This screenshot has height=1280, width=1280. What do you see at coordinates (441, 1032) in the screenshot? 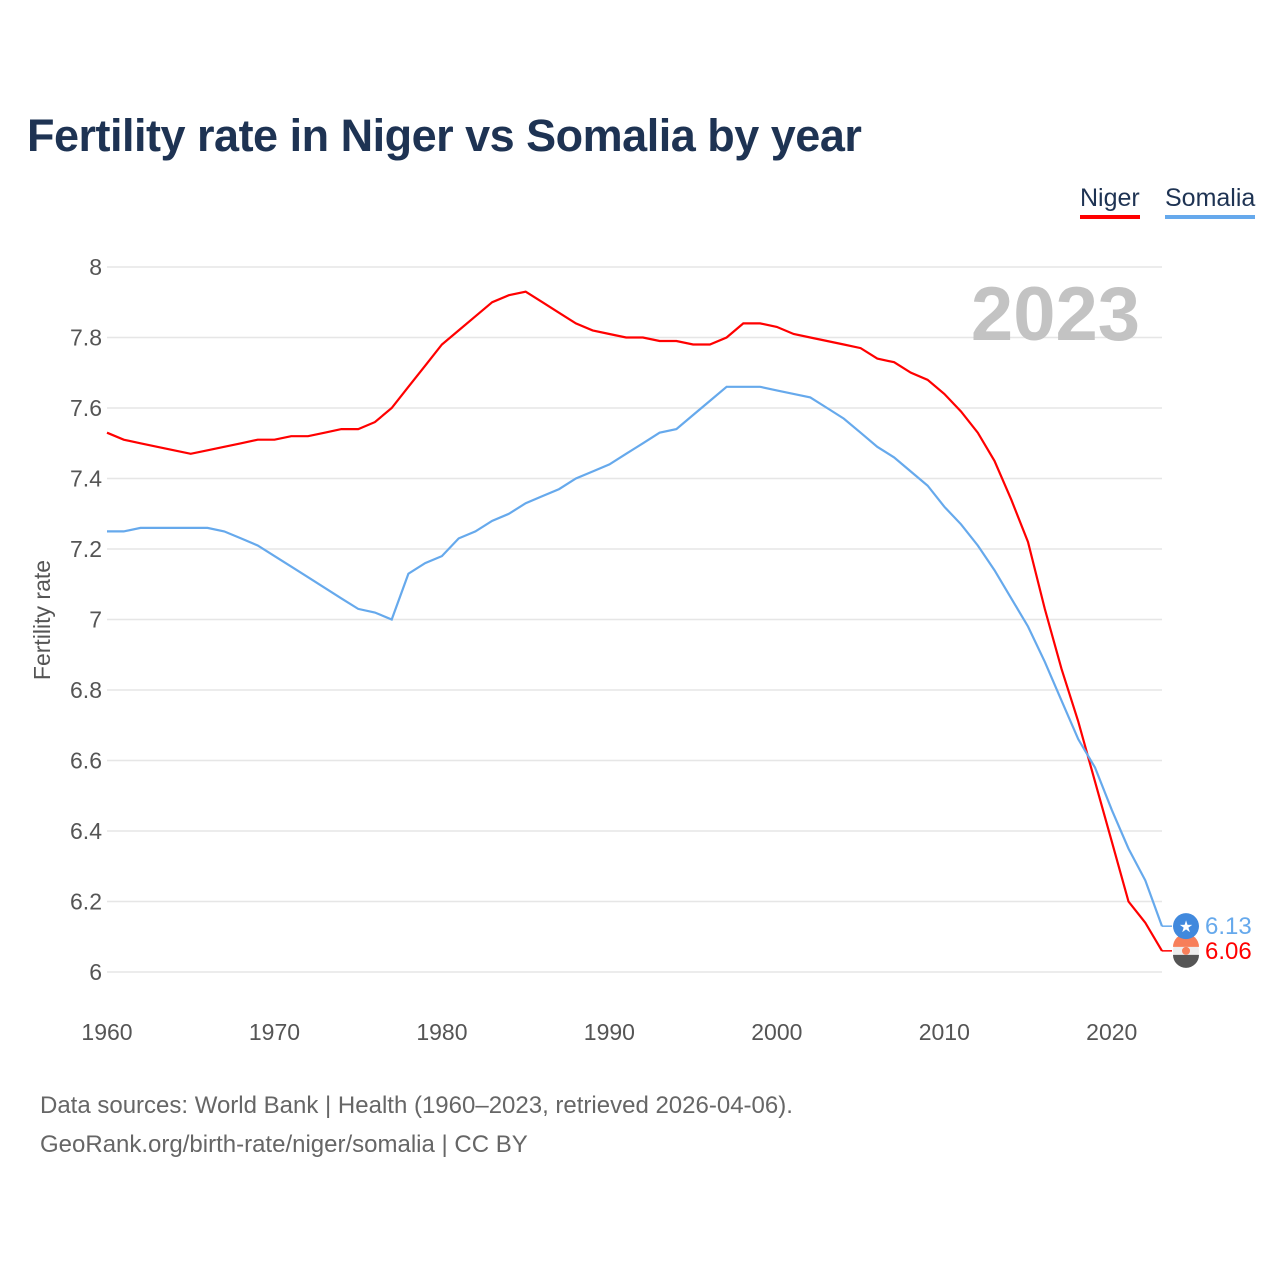
I see `x-tick-label: 1980` at bounding box center [441, 1032].